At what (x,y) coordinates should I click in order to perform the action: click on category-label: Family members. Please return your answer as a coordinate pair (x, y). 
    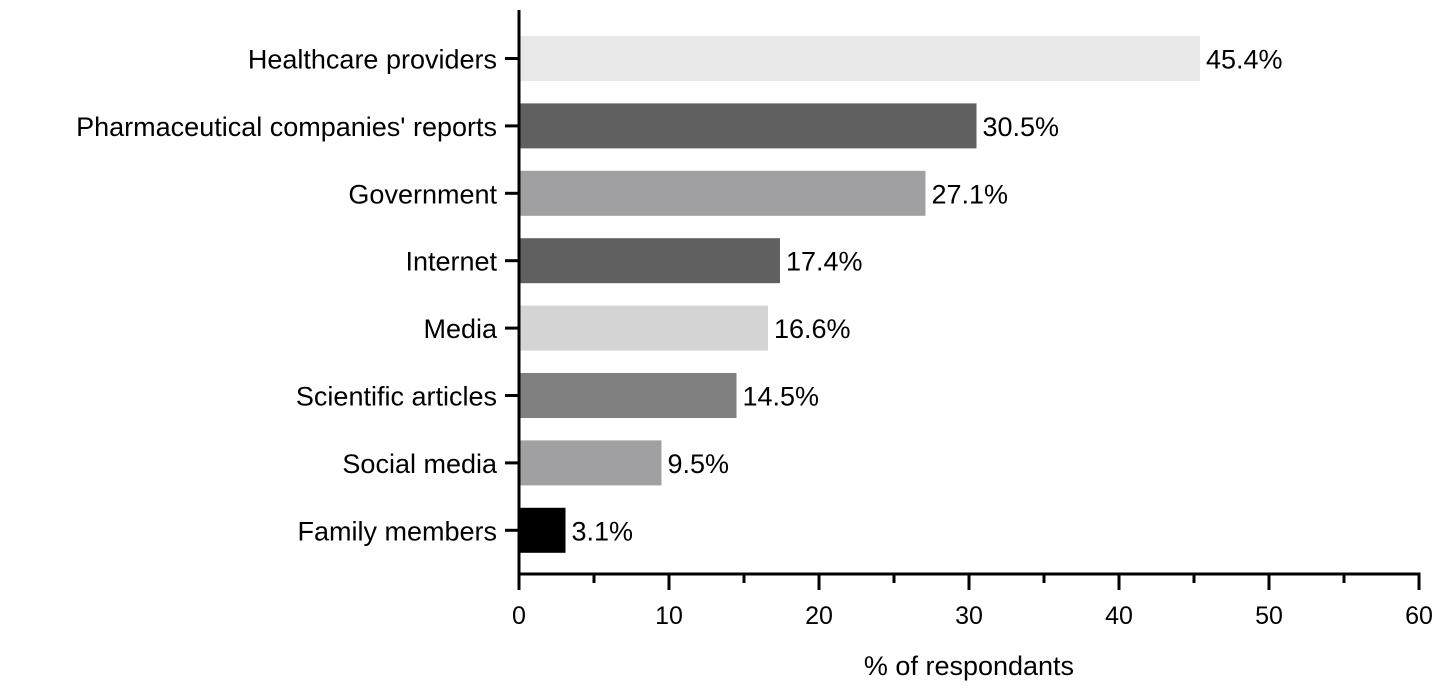
    Looking at the image, I should click on (397, 531).